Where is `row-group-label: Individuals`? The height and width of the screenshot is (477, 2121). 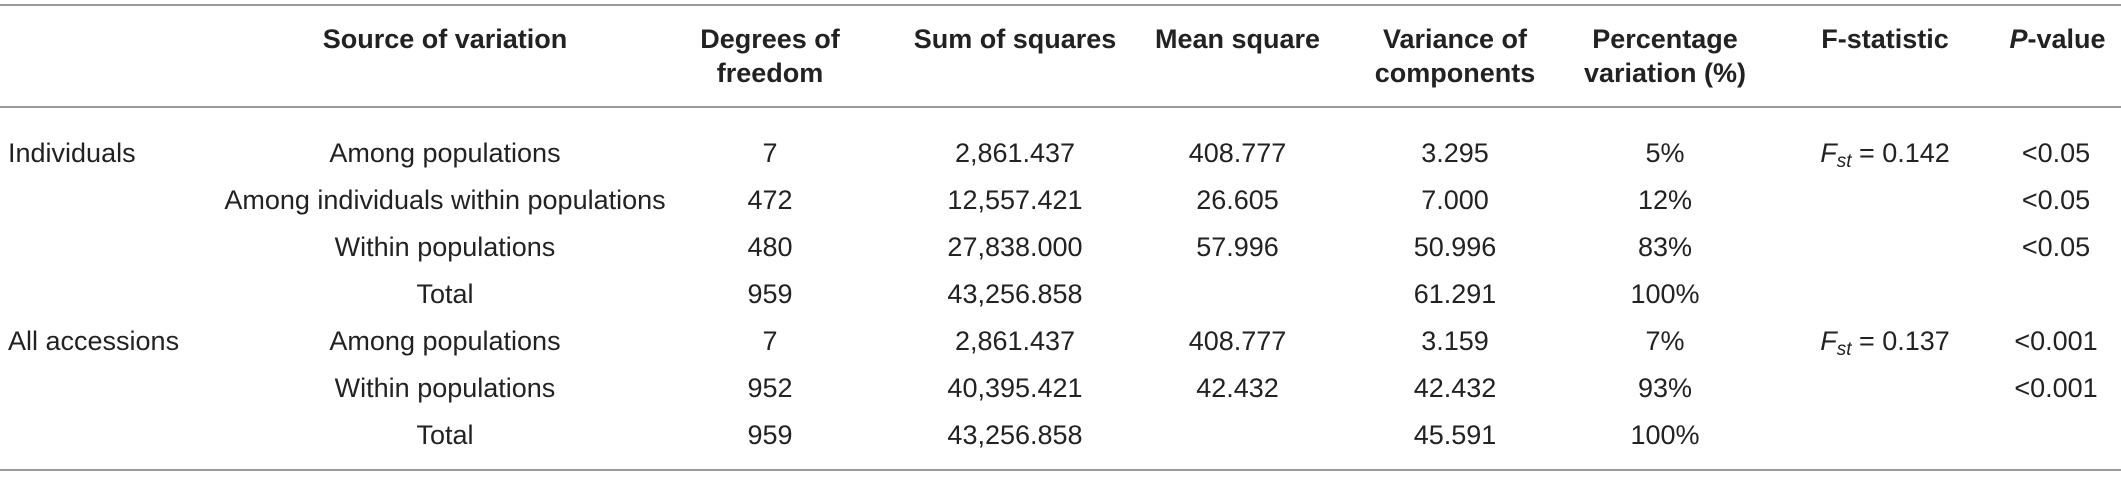 row-group-label: Individuals is located at coordinates (72, 153).